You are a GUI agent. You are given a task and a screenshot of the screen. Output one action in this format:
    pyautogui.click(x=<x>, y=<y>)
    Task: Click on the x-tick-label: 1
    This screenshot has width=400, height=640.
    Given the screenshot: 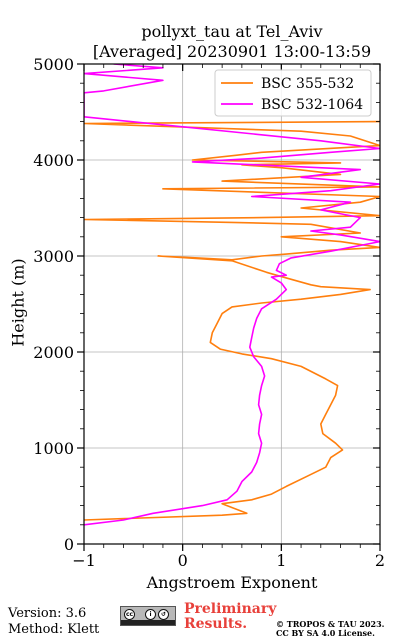 What is the action you would take?
    pyautogui.click(x=281, y=560)
    